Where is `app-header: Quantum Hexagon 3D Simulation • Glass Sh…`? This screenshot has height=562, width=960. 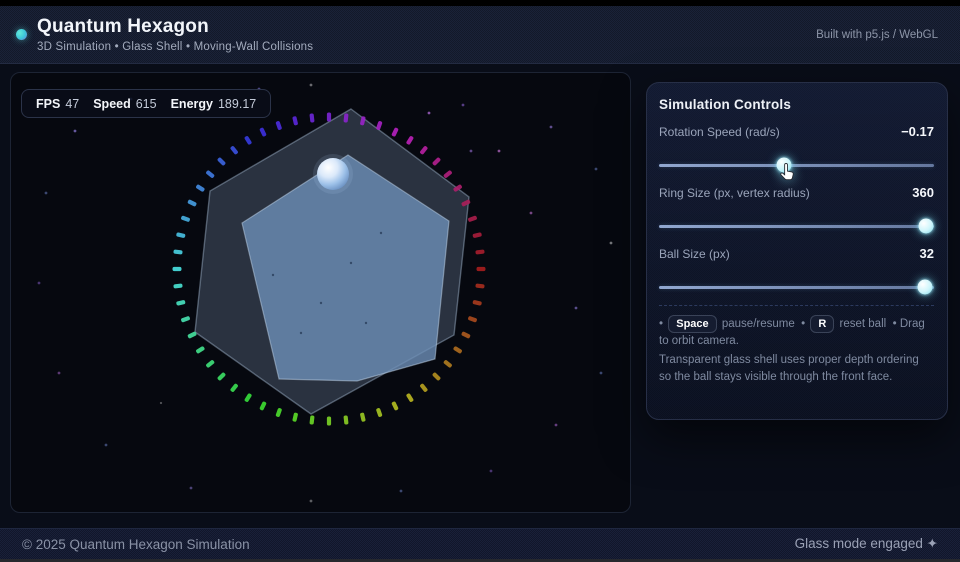 app-header: Quantum Hexagon 3D Simulation • Glass Sh… is located at coordinates (480, 35).